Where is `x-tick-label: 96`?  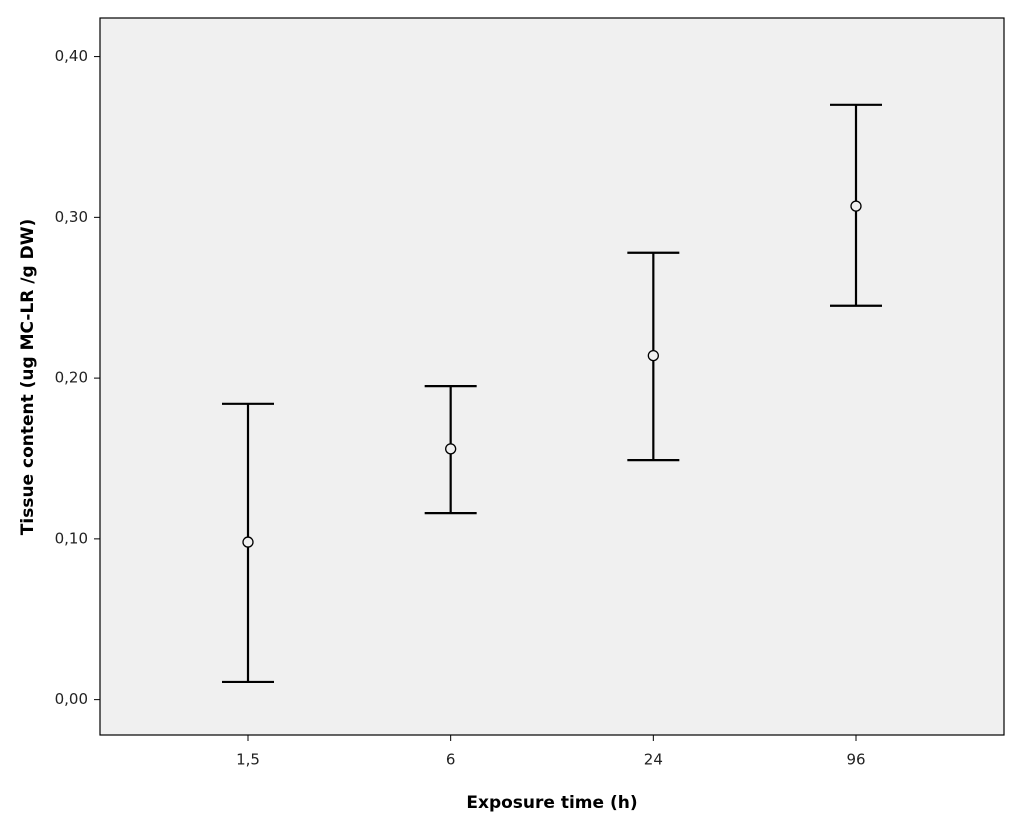
x-tick-label: 96 is located at coordinates (855, 760).